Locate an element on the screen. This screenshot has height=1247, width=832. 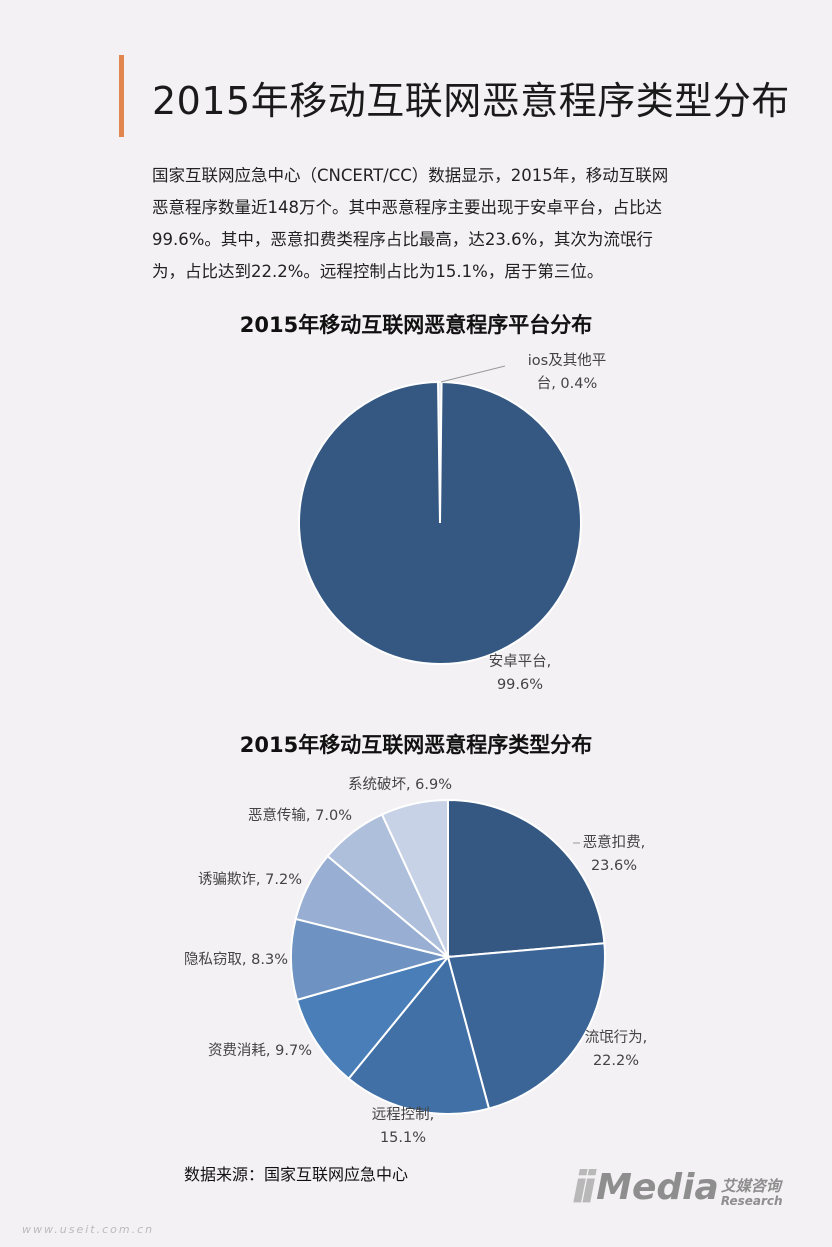
type-label-destroy: 系统破坏, 6.9% is located at coordinates (400, 785).